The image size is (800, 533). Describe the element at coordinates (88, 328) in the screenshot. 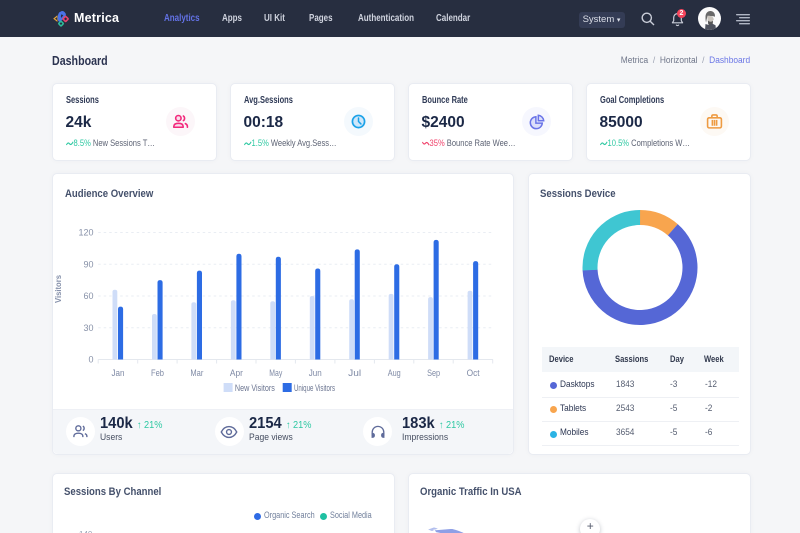

I see `svg-text: 30` at that location.